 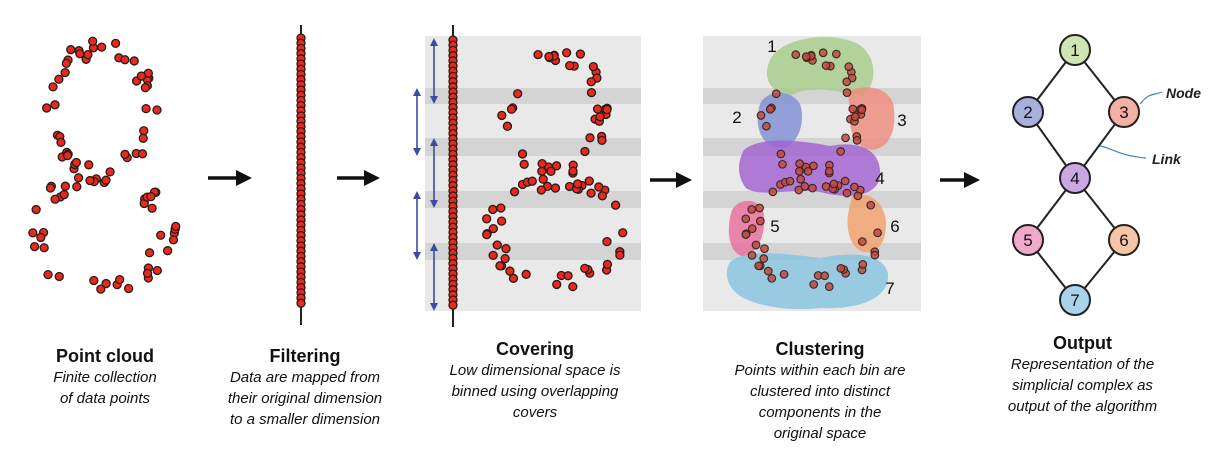 What do you see at coordinates (771, 46) in the screenshot?
I see `cluster-label: 1` at bounding box center [771, 46].